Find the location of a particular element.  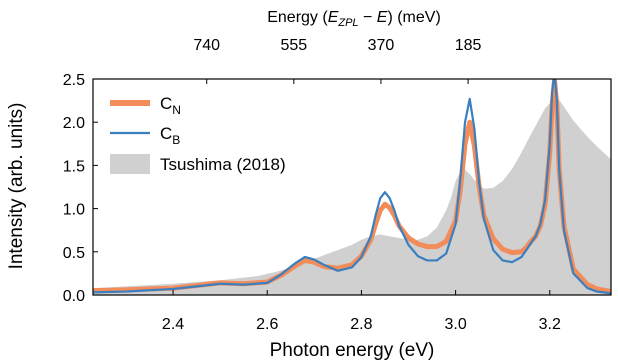

top-tick-label-740: 740 is located at coordinates (206, 45).